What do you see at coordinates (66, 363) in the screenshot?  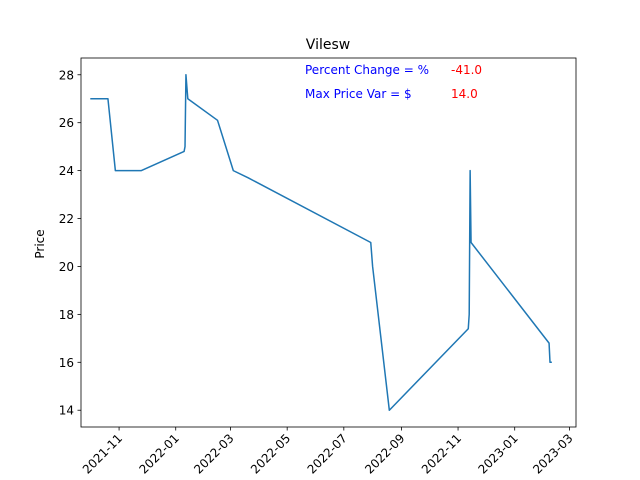 I see `y-tick-label: 16` at bounding box center [66, 363].